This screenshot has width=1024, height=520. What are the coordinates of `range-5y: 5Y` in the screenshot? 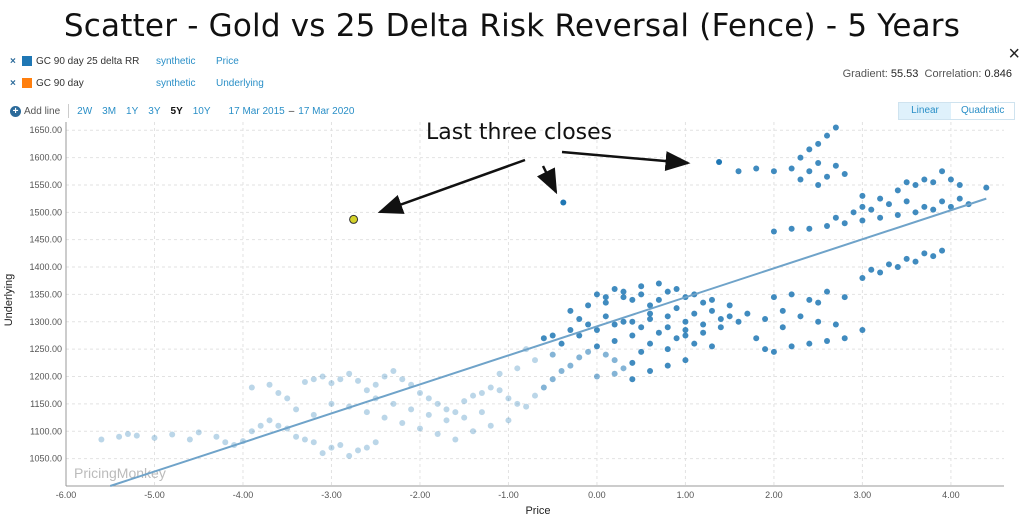 It's located at (176, 111).